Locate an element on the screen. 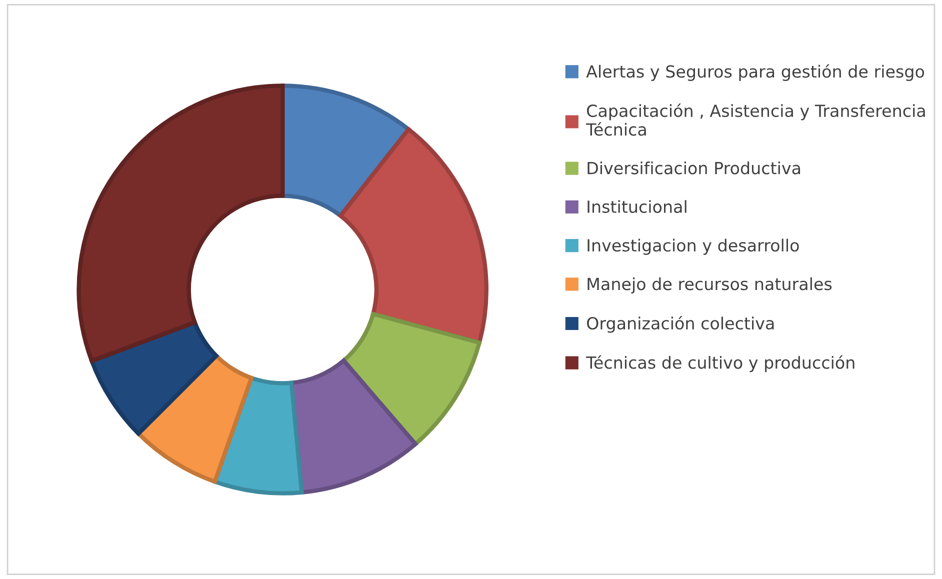  legend-label: Alertas y Seguros para gestión de riesgo is located at coordinates (755, 73).